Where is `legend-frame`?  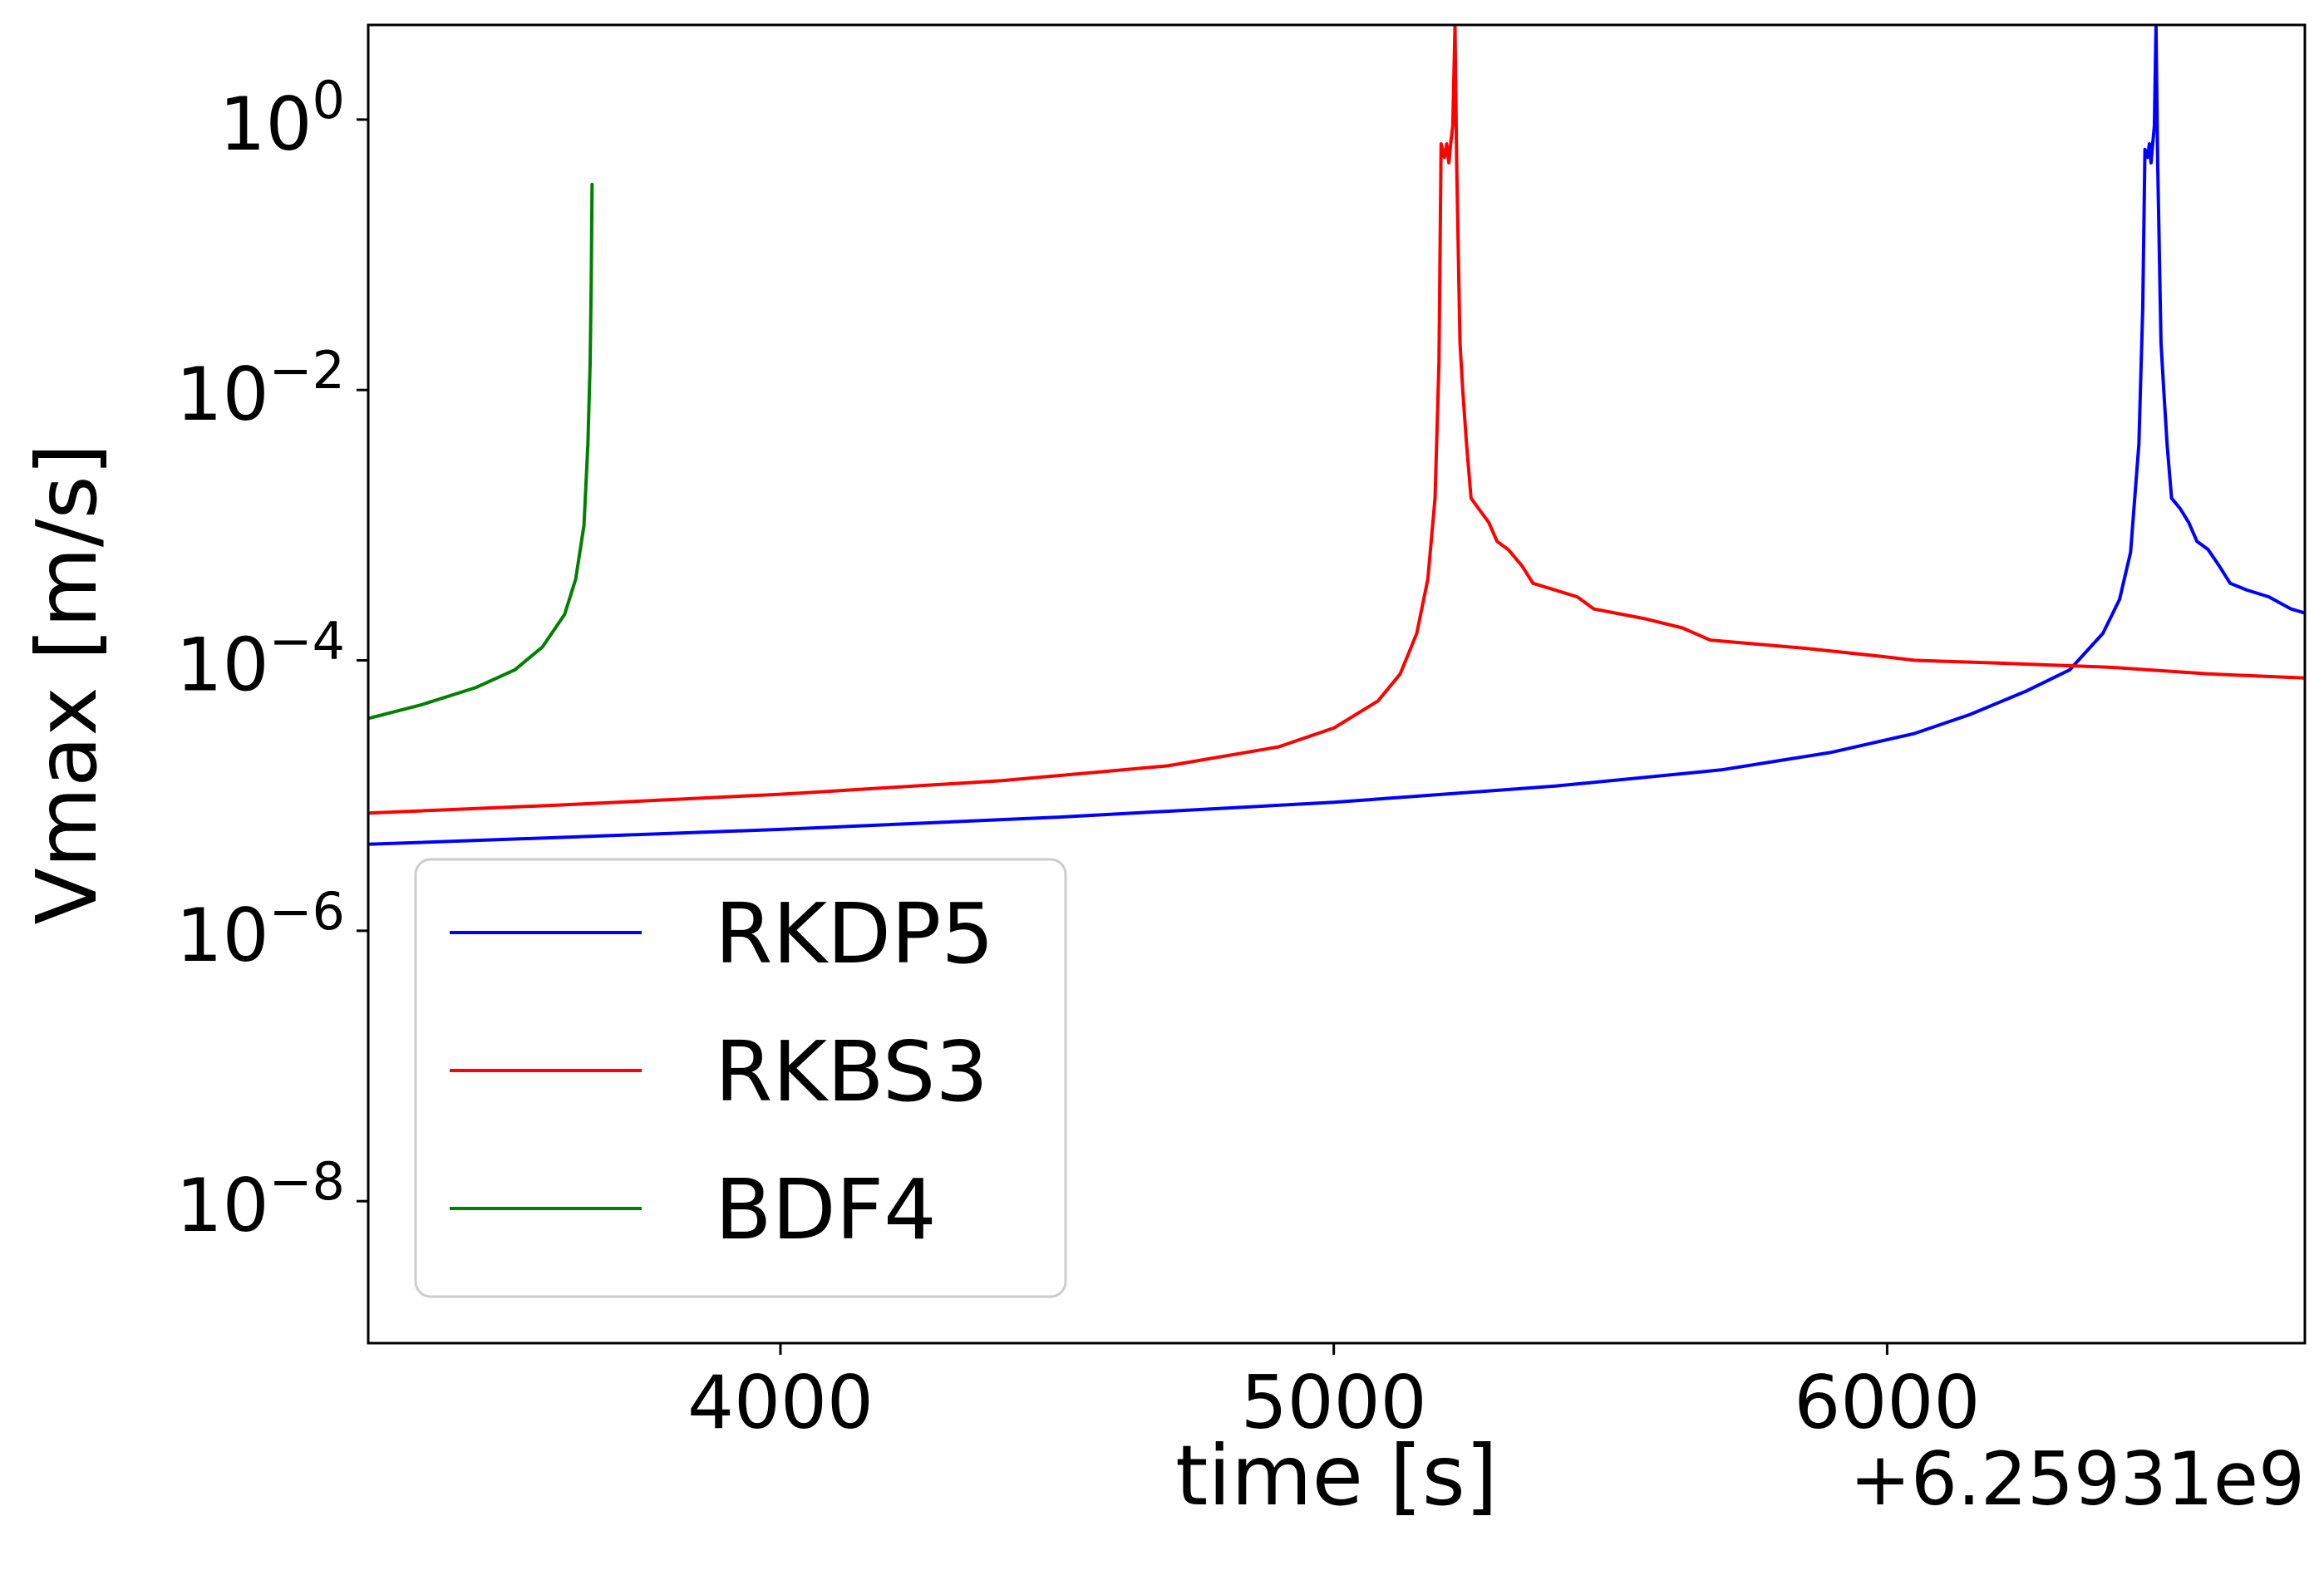 legend-frame is located at coordinates (740, 1078).